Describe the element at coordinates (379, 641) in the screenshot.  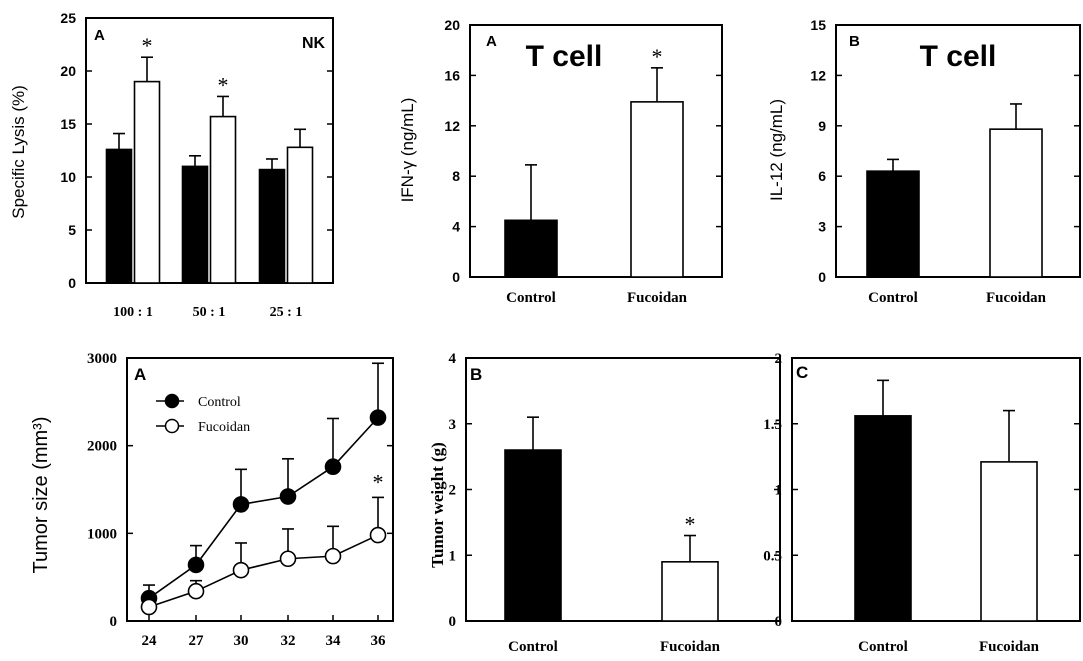
I see `x-tick-label: 36` at that location.